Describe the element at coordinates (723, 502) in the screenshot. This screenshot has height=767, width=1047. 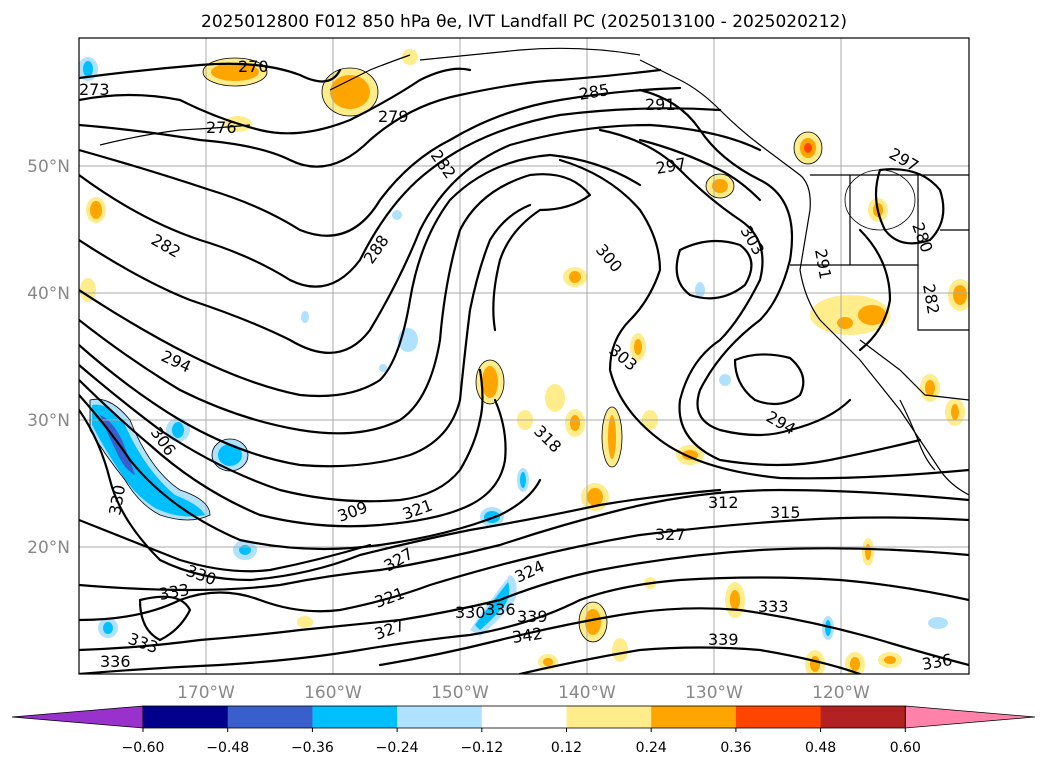
I see `contour-label: 312` at that location.